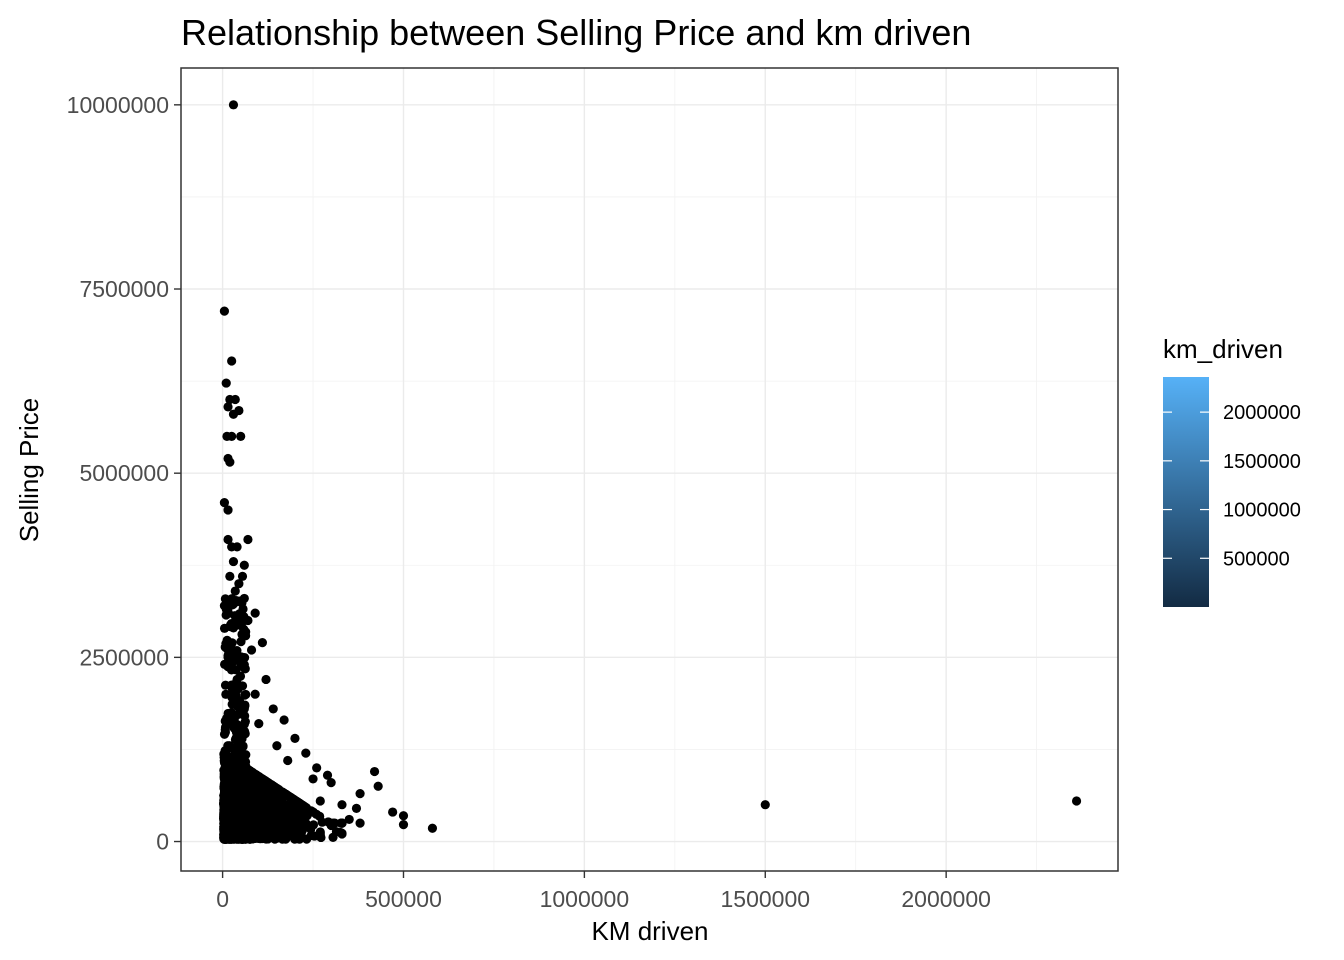  What do you see at coordinates (118, 105) in the screenshot?
I see `y-tick-label: 10000000` at bounding box center [118, 105].